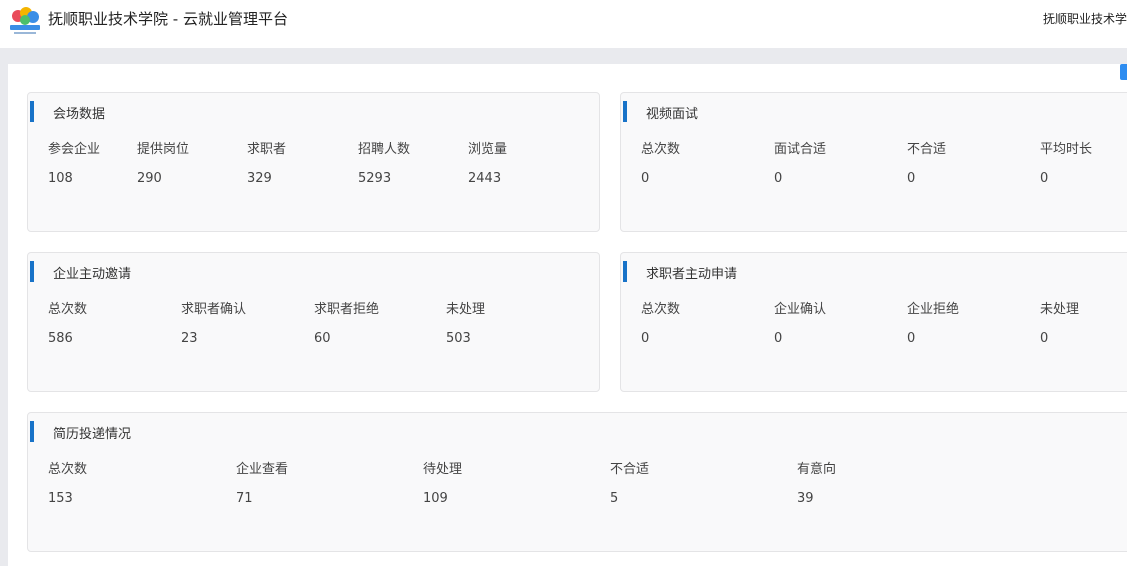 Image resolution: width=1127 pixels, height=566 pixels. What do you see at coordinates (168, 19) in the screenshot?
I see `app-title: 抚顺职业技术学院 - 云就业管理平台` at bounding box center [168, 19].